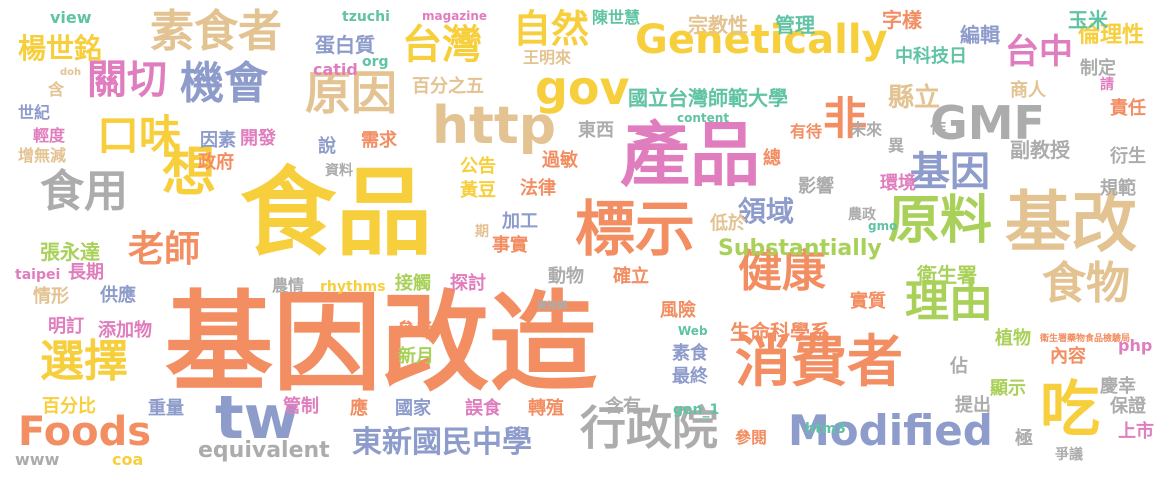  I want to click on word-供應: 供應, so click(118, 295).